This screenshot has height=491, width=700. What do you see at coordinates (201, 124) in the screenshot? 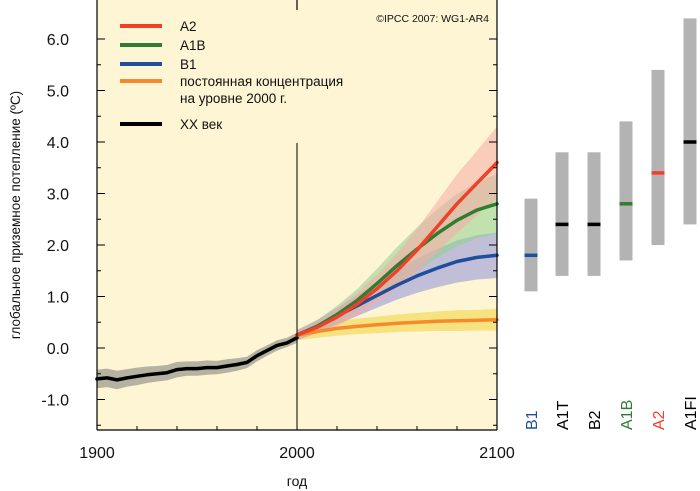
I see `legend-label: XX век` at bounding box center [201, 124].